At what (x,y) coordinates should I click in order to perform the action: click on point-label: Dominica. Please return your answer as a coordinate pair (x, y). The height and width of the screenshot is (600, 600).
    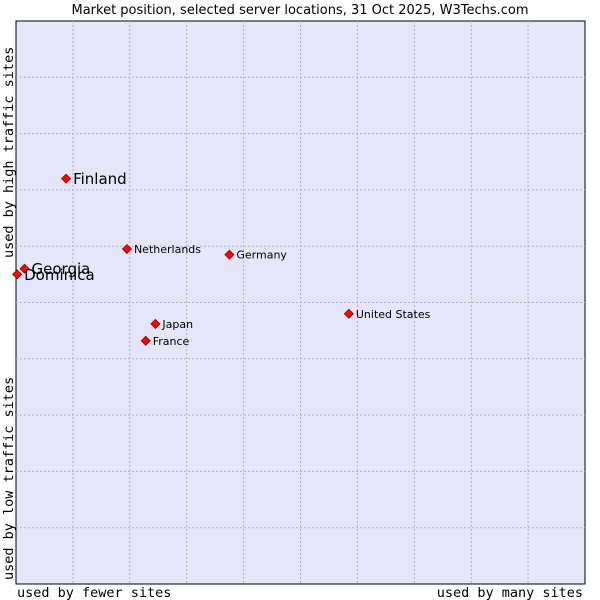
    Looking at the image, I should click on (59, 275).